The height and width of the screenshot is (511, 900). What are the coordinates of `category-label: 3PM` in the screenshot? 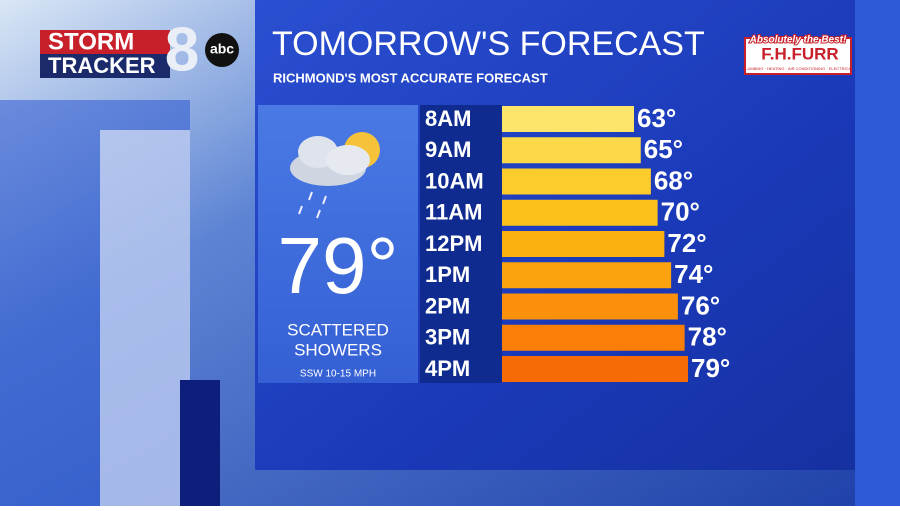 It's located at (447, 337).